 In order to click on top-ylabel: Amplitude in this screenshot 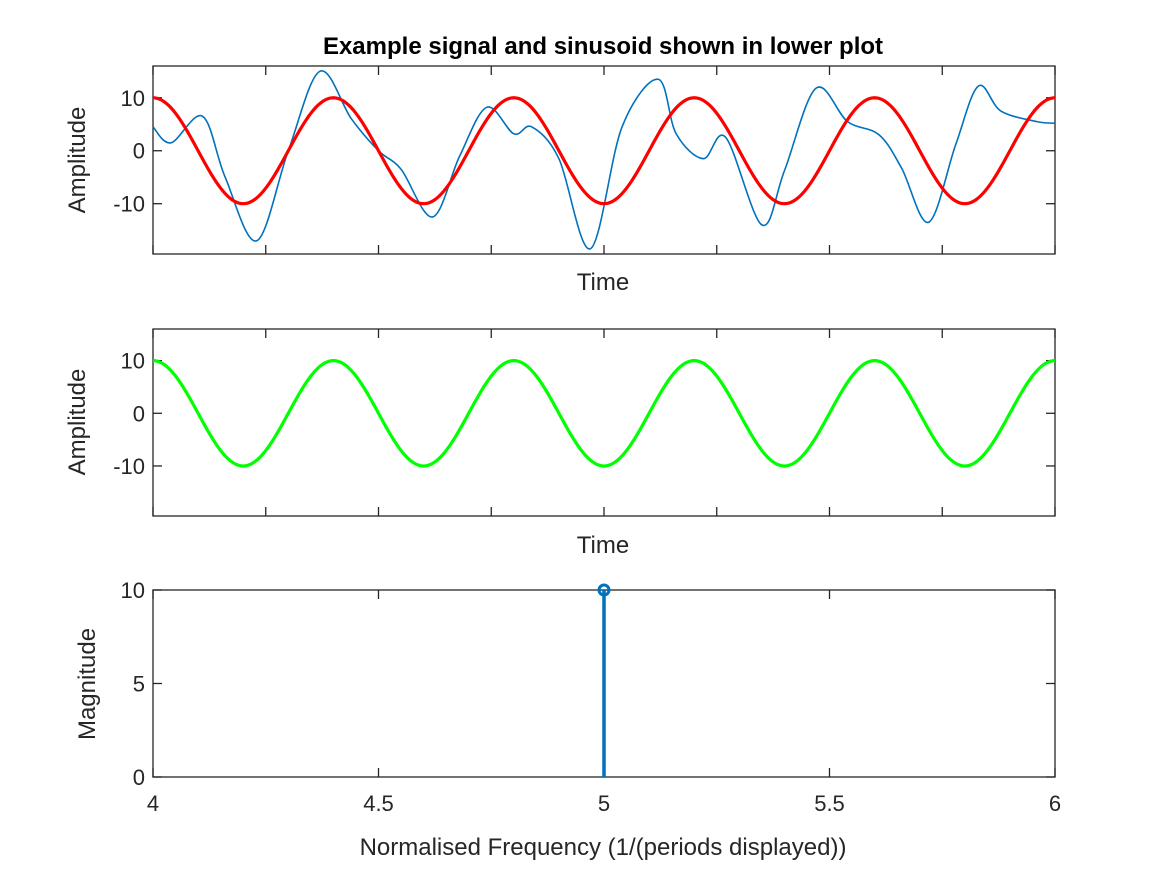, I will do `click(77, 160)`.